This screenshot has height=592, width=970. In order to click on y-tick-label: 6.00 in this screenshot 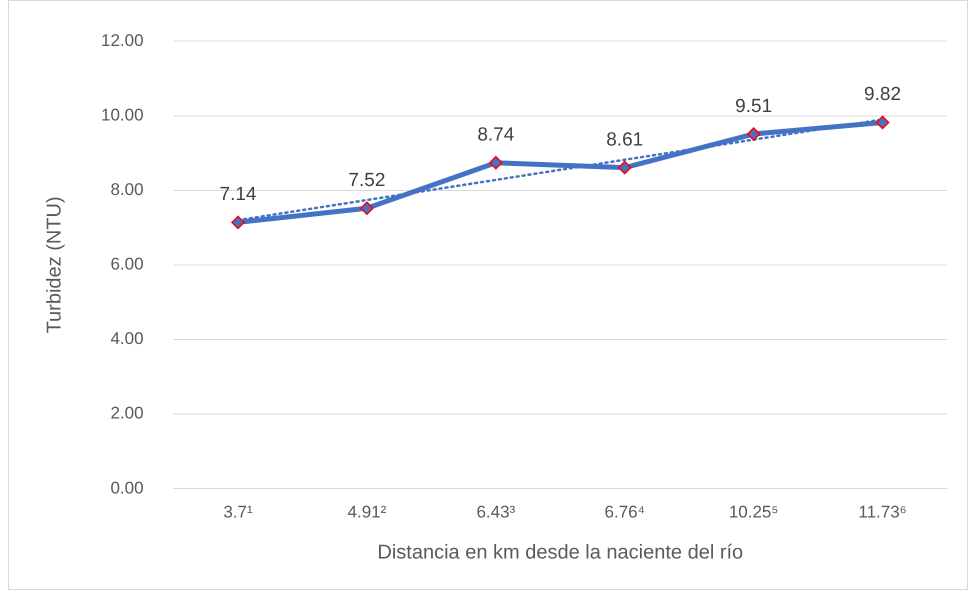, I will do `click(127, 264)`.